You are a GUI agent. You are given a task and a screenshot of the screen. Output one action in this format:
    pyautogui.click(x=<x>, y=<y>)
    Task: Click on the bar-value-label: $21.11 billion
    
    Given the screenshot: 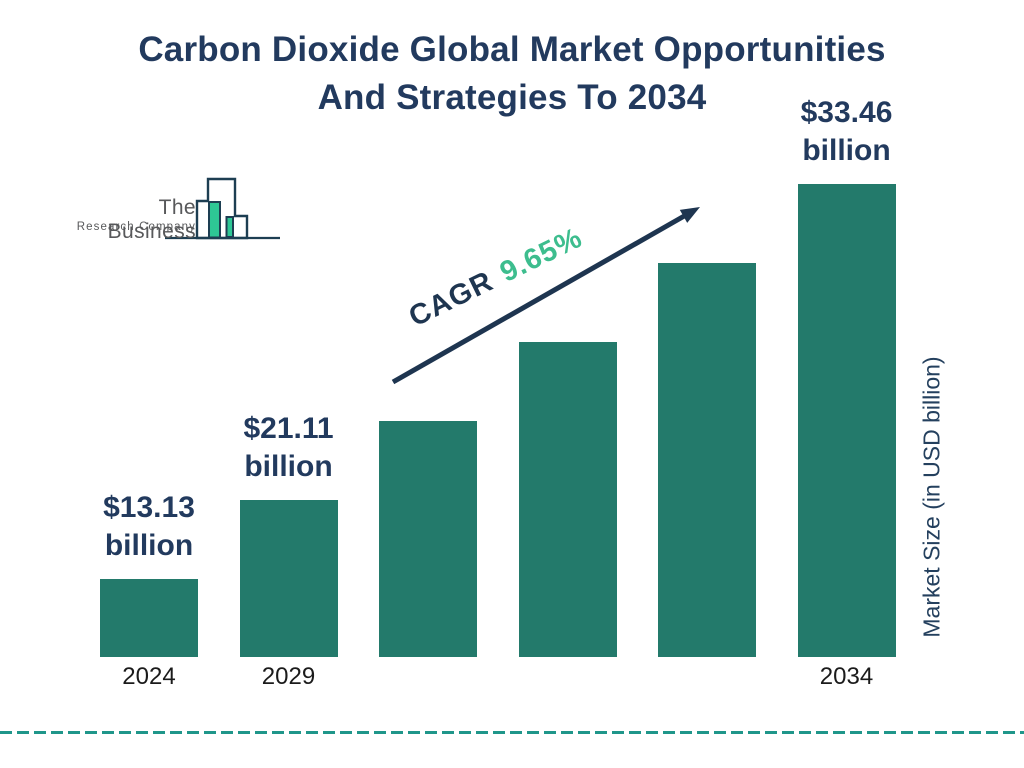 What is the action you would take?
    pyautogui.click(x=288, y=447)
    